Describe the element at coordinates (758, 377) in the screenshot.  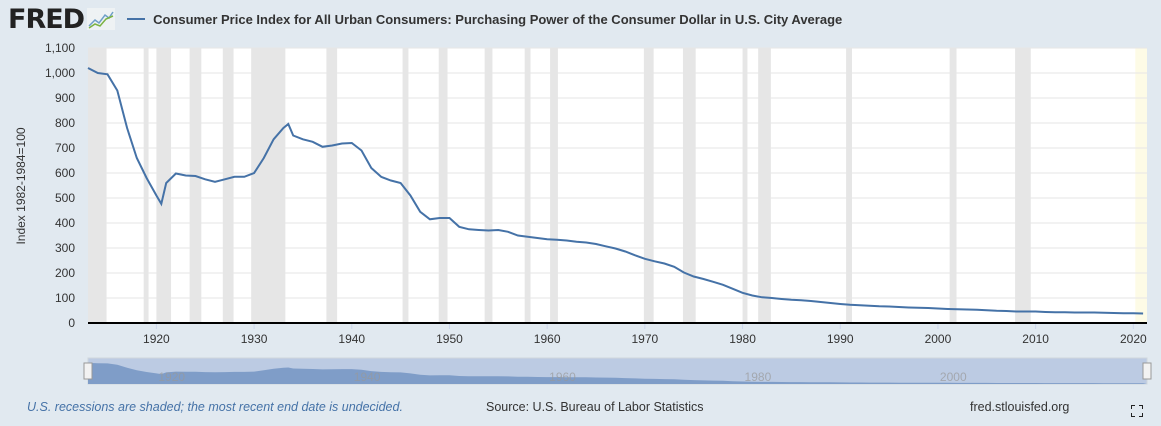
I see `navigator-tick-label: 1980` at that location.